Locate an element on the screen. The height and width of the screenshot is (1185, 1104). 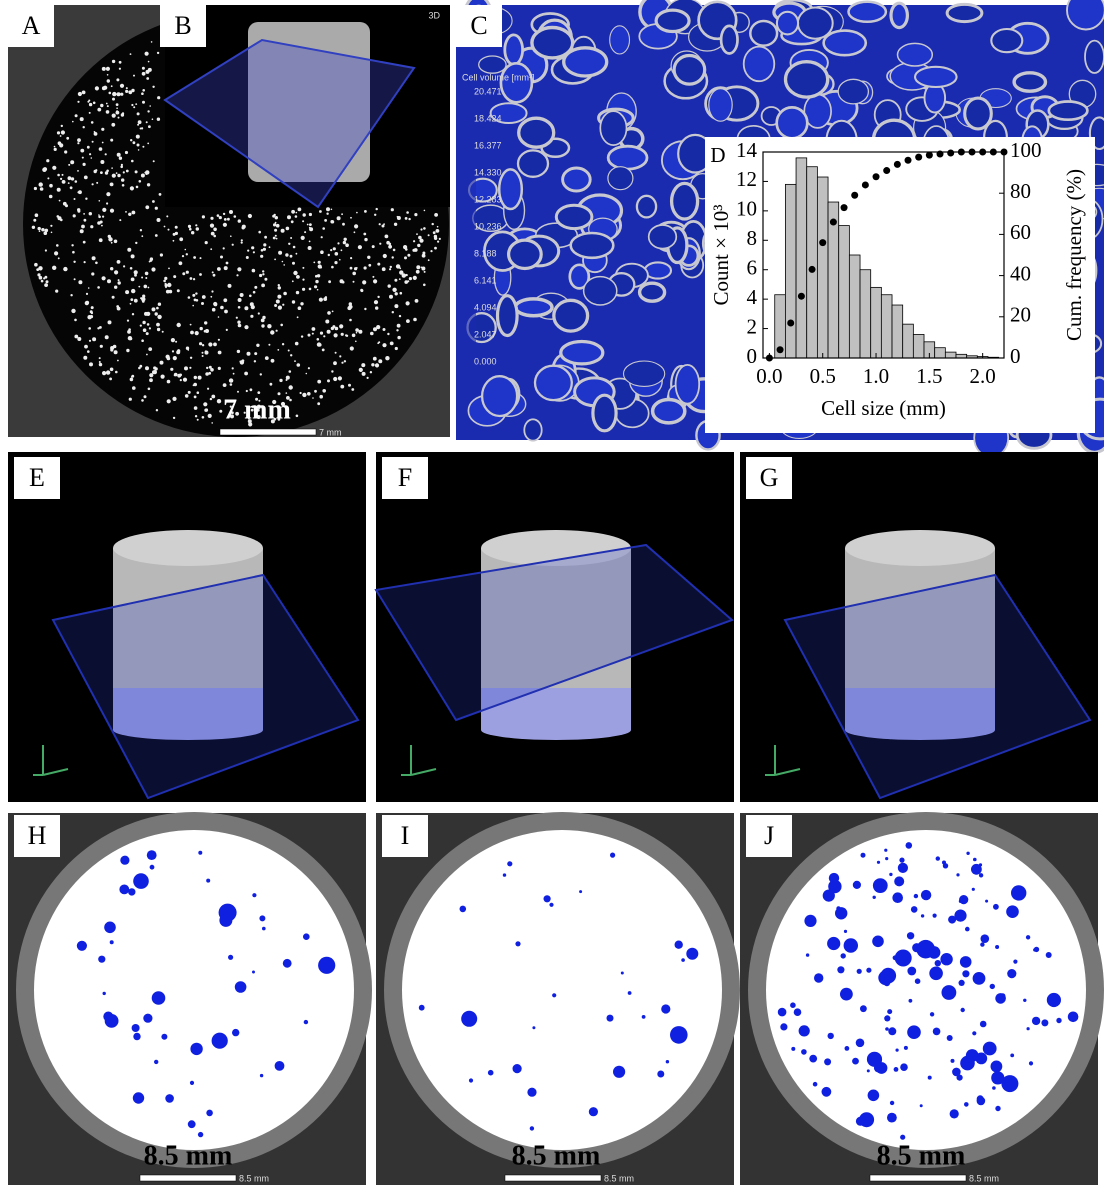
bar is located at coordinates (918, 346).